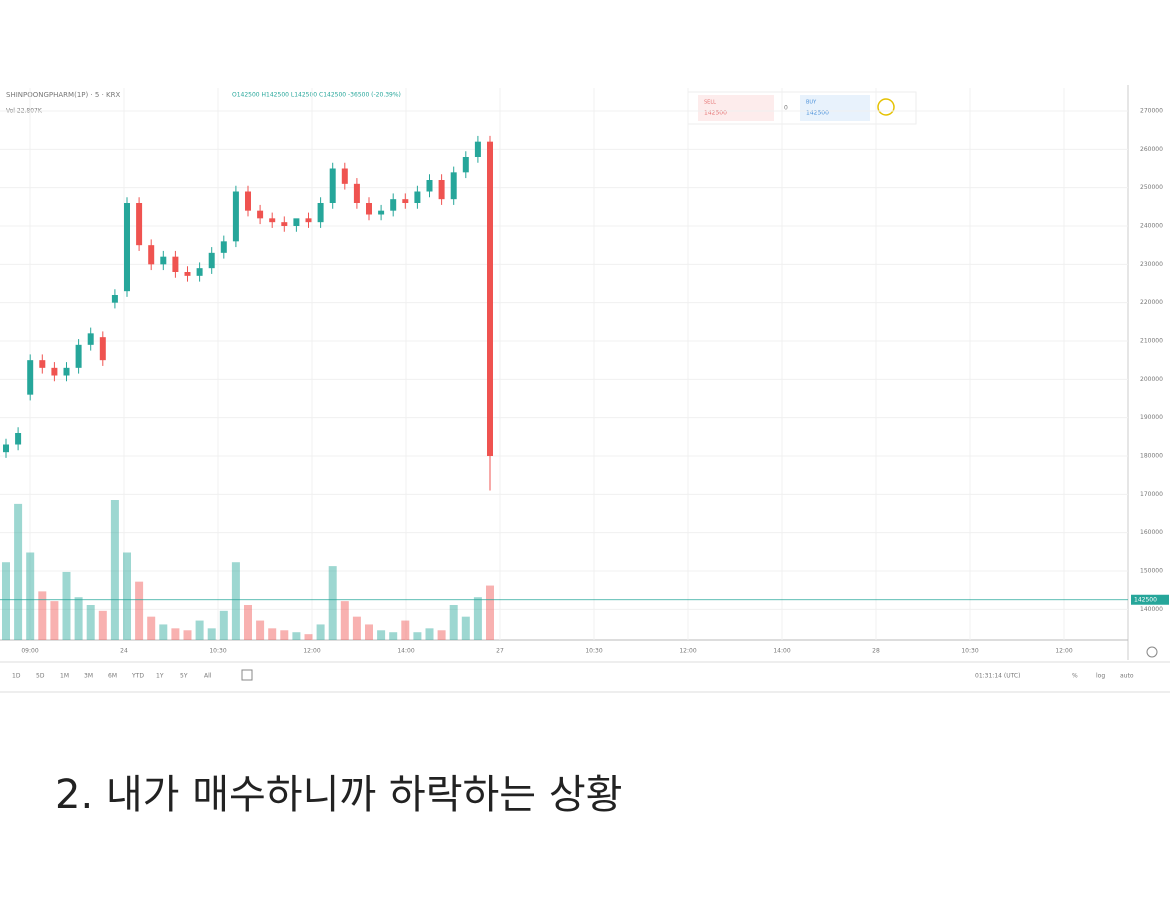 This screenshot has height=899, width=1170. Describe the element at coordinates (339, 795) in the screenshot. I see `caption: 2. 내가 매수하니까 하락하는 상황` at that location.